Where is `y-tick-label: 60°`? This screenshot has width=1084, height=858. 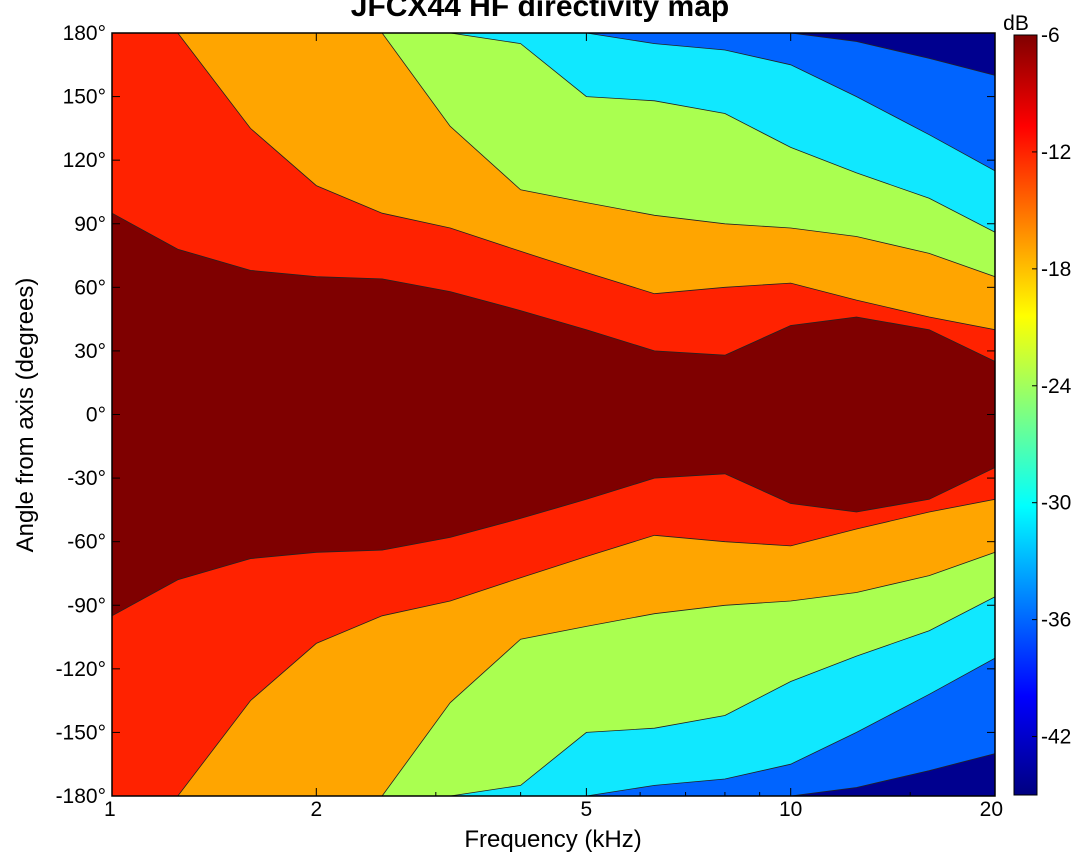 y-tick-label: 60° is located at coordinates (90, 287).